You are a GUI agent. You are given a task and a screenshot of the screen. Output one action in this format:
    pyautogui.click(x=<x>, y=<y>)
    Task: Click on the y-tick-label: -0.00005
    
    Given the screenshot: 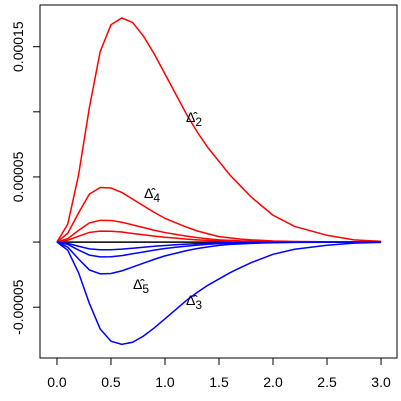 What is the action you would take?
    pyautogui.click(x=18, y=306)
    